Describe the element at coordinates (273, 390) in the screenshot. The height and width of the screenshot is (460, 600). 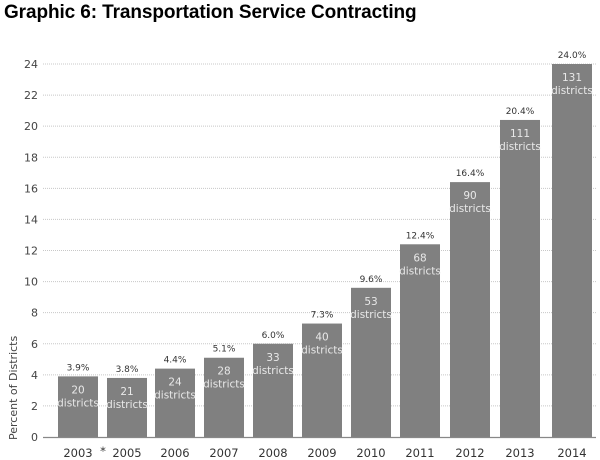
I see `bar-2008` at that location.